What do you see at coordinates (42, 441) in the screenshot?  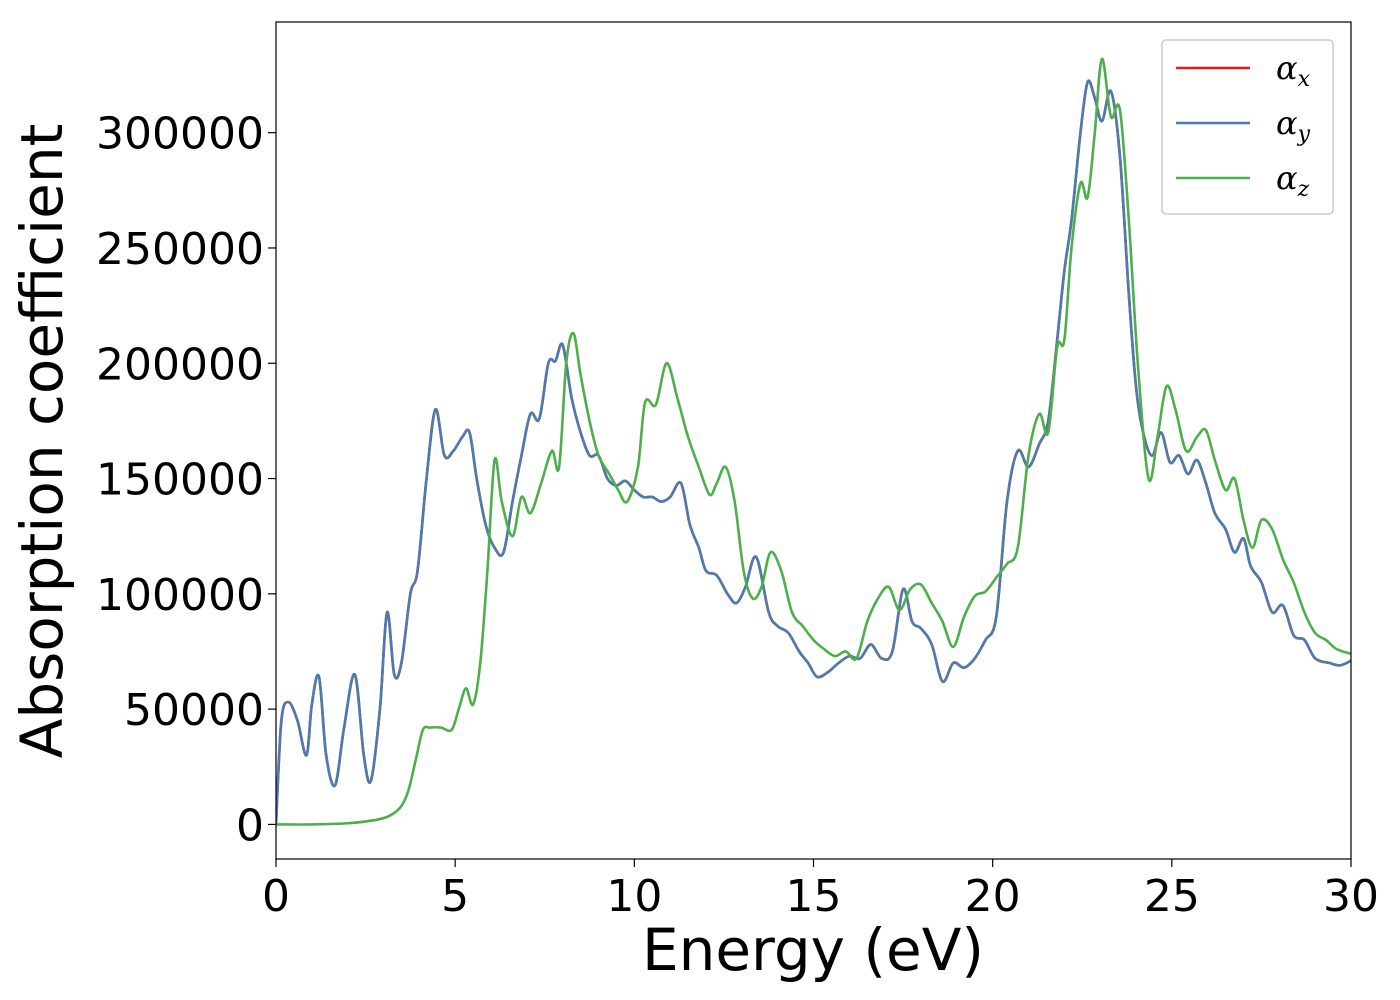 I see `y-axis-title: Absorption coefficient` at bounding box center [42, 441].